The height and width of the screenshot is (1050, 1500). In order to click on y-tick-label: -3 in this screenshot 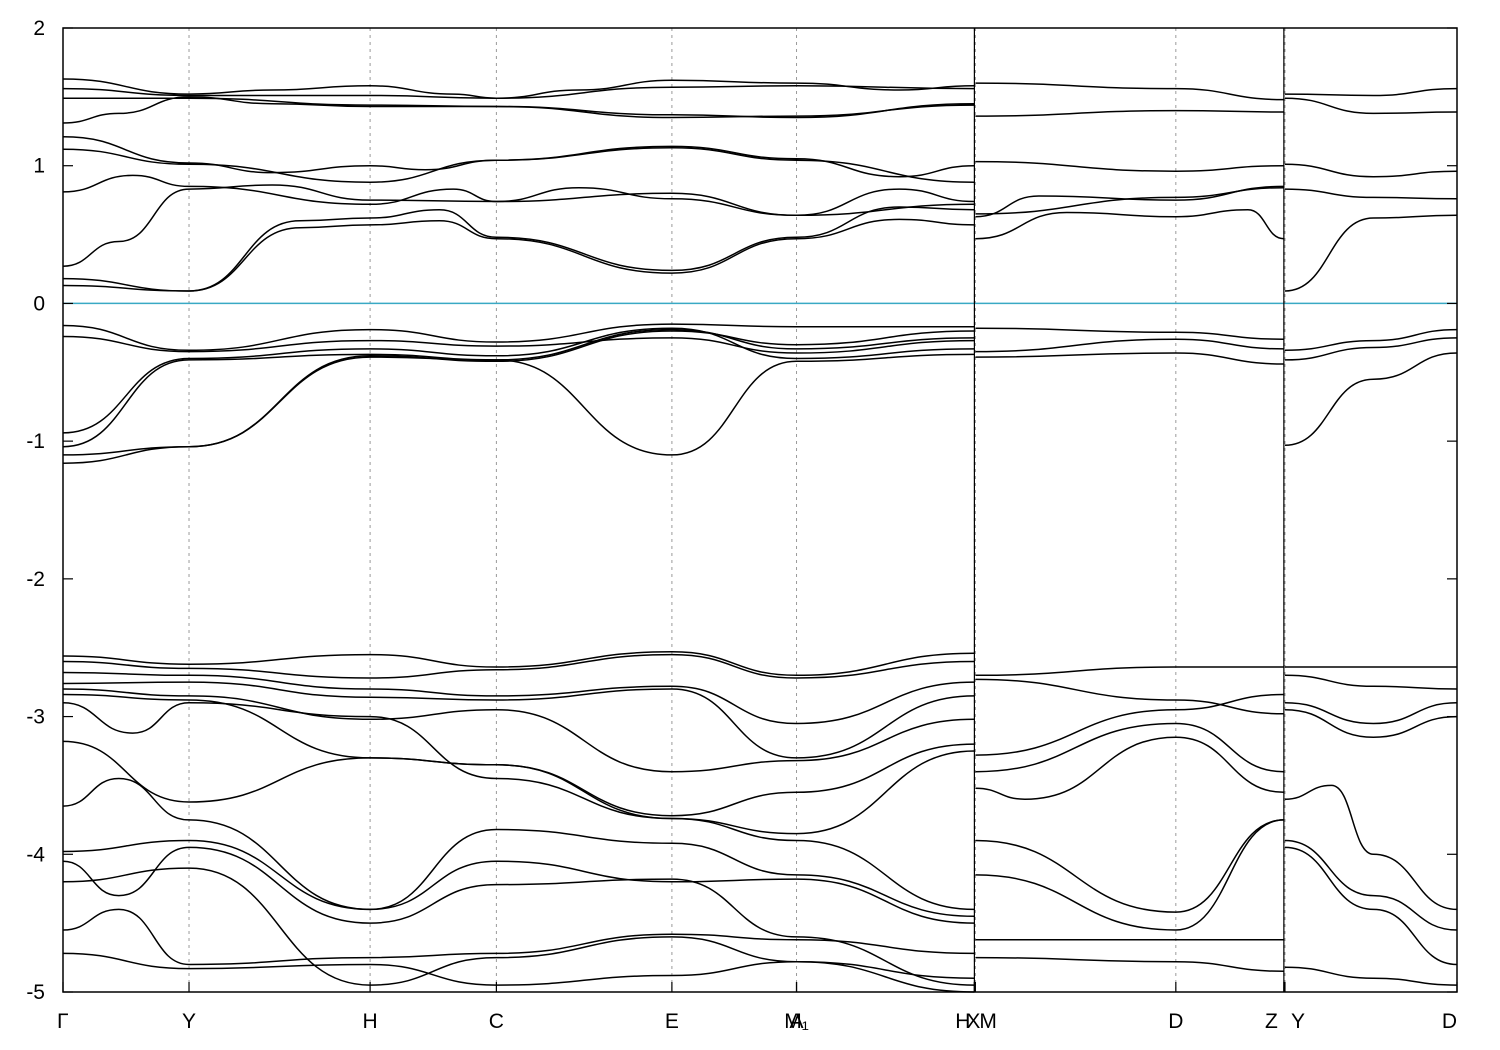, I will do `click(35, 717)`.